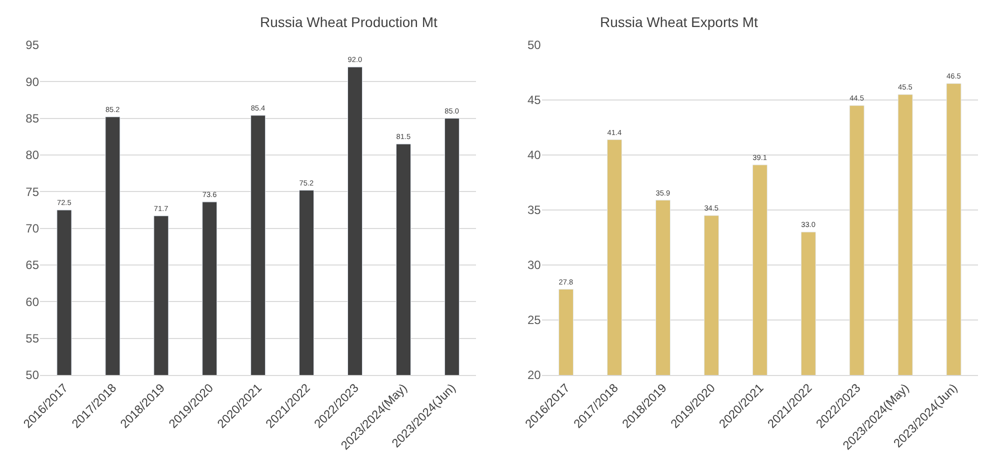 The height and width of the screenshot is (470, 993). What do you see at coordinates (33, 301) in the screenshot?
I see `y-tick-label: 60` at bounding box center [33, 301].